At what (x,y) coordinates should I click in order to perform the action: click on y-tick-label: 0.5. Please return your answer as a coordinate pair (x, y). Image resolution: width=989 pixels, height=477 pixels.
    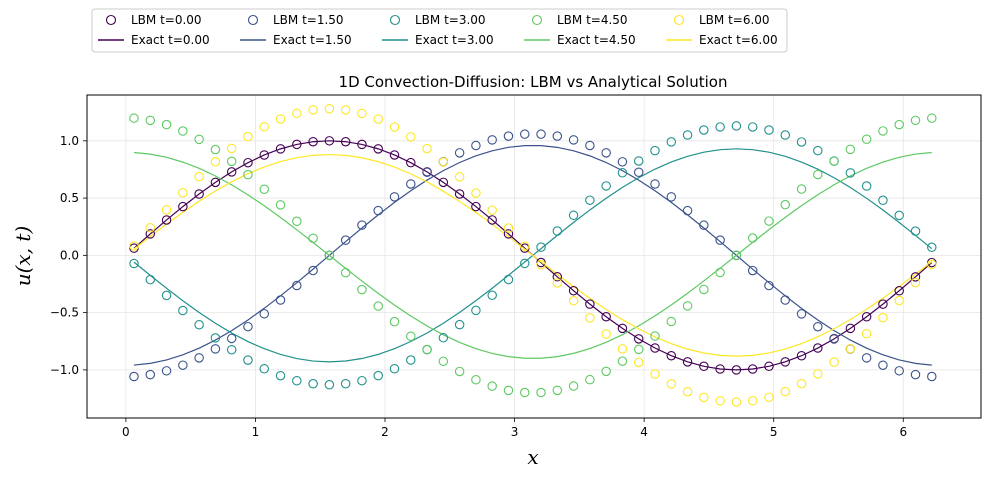
    Looking at the image, I should click on (69, 198).